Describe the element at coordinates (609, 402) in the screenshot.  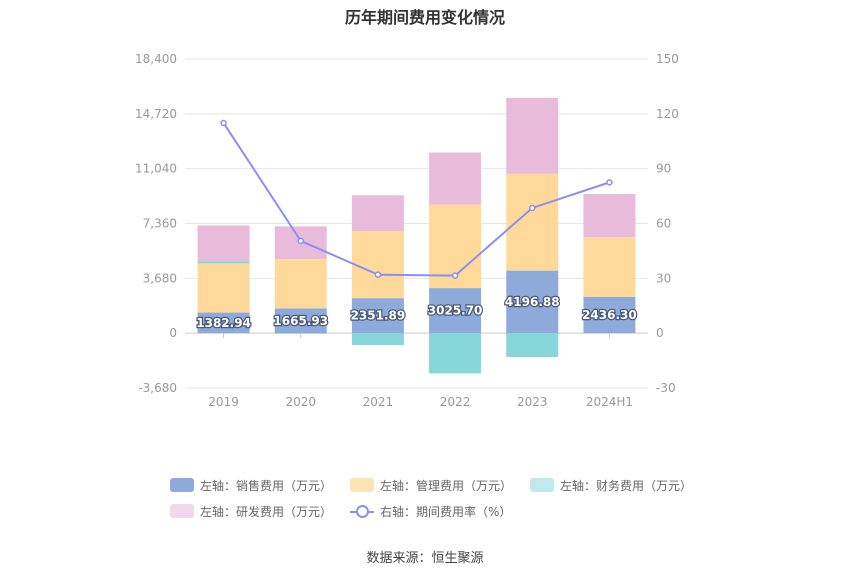
I see `x-tick-label: 2024H1` at that location.